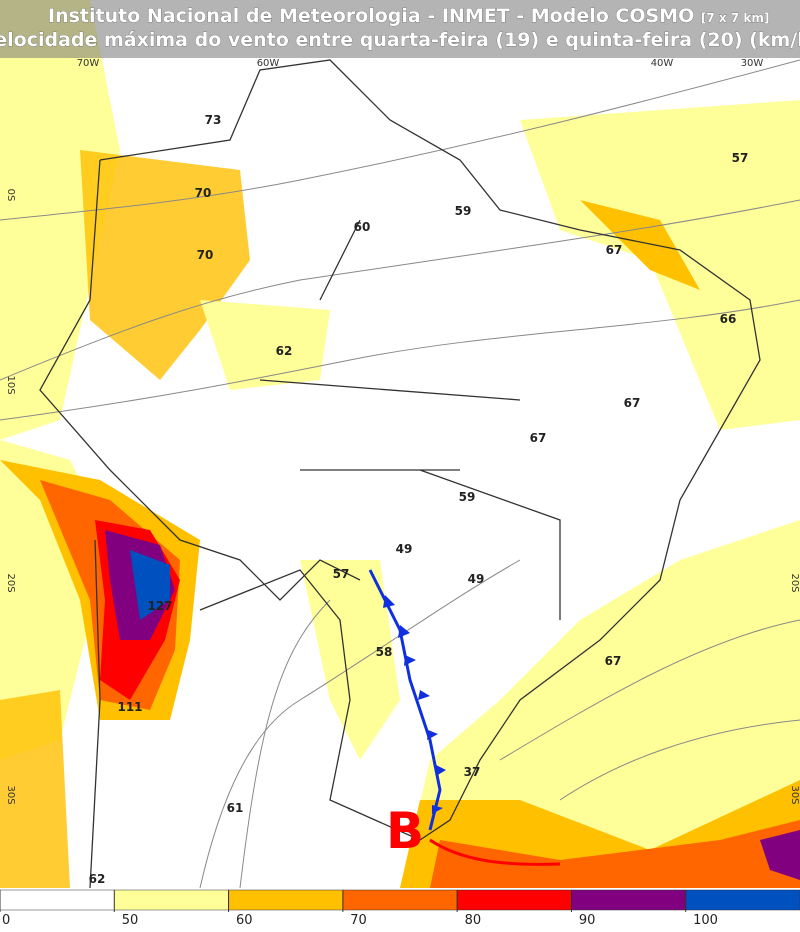 This screenshot has width=800, height=932. I want to click on resolution: [7 x 7 km], so click(735, 18).